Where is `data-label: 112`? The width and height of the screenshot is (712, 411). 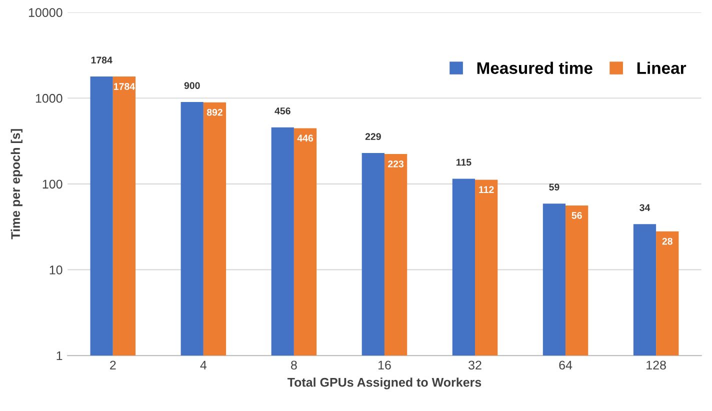
data-label: 112 is located at coordinates (486, 189).